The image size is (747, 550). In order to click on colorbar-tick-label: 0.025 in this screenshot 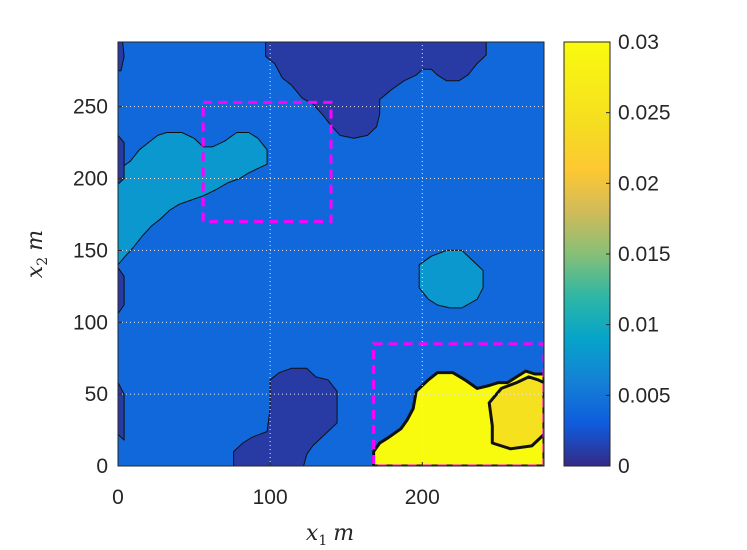, I will do `click(644, 113)`.